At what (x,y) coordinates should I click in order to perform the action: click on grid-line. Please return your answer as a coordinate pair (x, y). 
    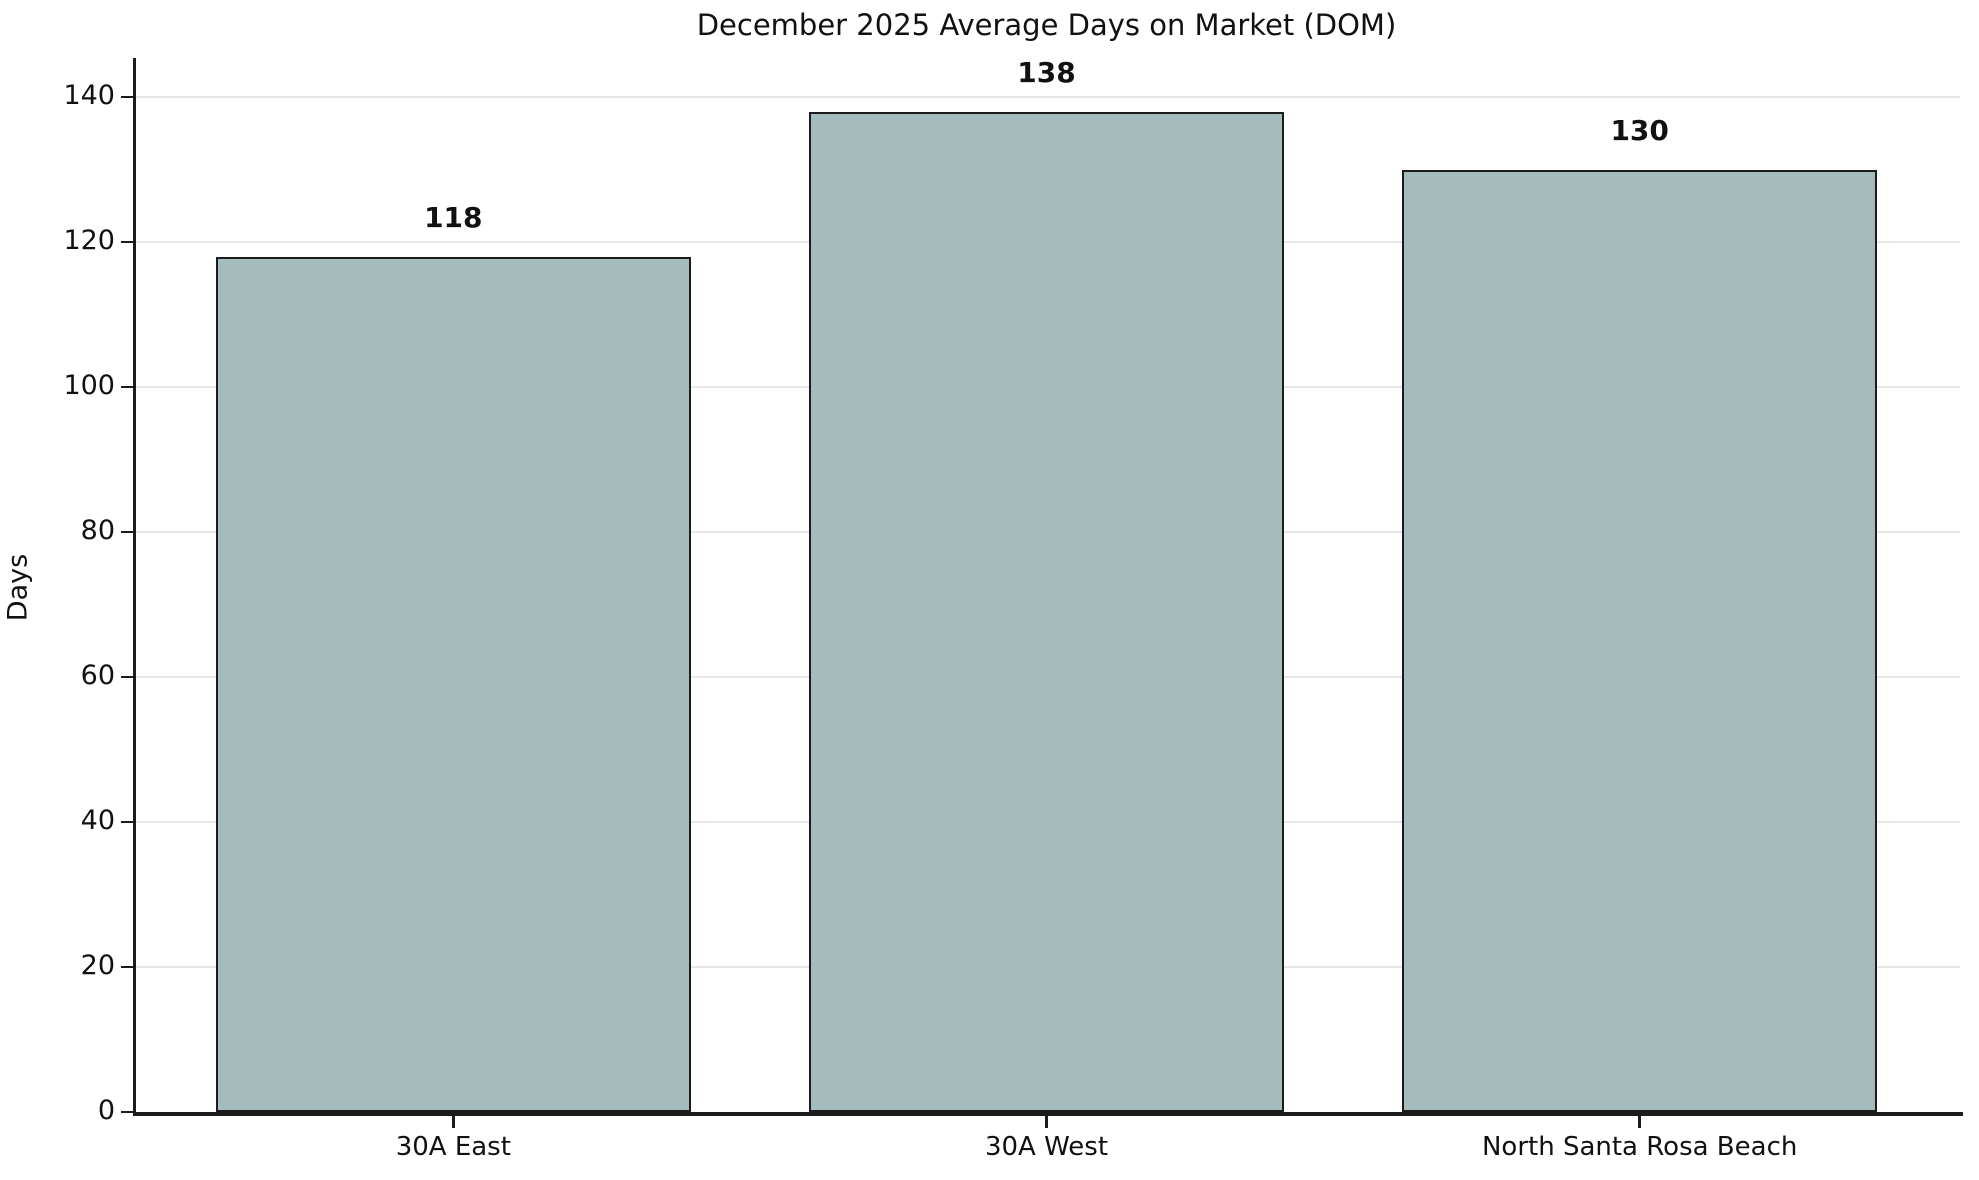
    Looking at the image, I should click on (1046, 97).